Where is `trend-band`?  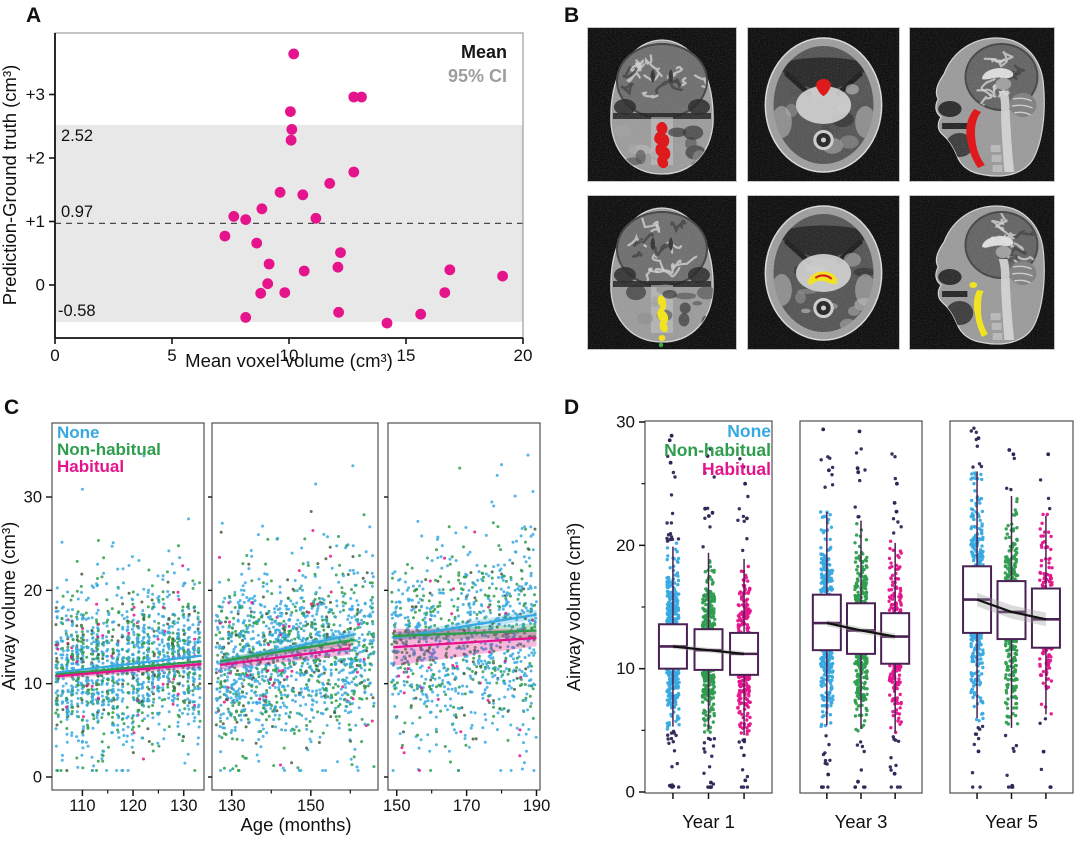
trend-band is located at coordinates (465, 647).